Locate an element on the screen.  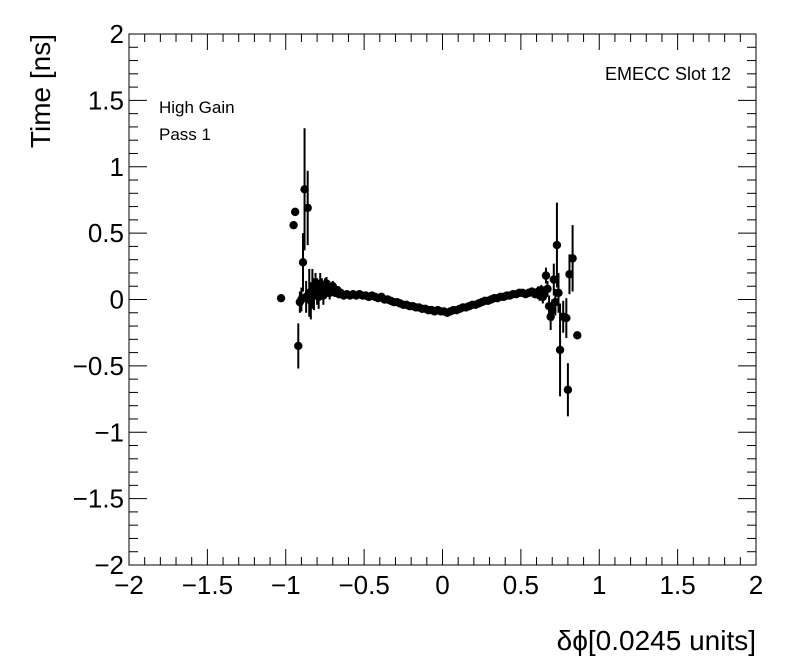
y-tick-label: 2 is located at coordinates (117, 34).